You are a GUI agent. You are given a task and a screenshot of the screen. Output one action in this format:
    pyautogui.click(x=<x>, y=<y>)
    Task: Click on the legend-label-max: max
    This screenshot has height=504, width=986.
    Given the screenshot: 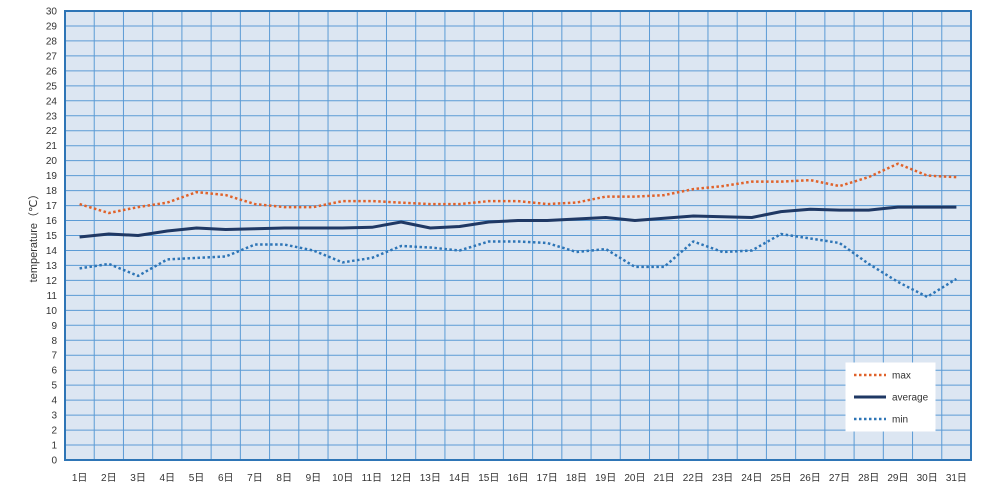 What is the action you would take?
    pyautogui.click(x=901, y=376)
    